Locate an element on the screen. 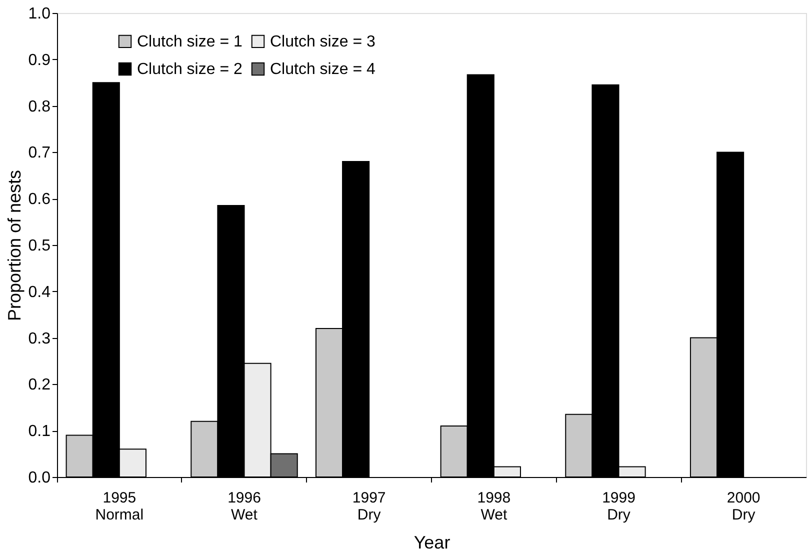  x-tick-label: 1997 Dry is located at coordinates (369, 507).